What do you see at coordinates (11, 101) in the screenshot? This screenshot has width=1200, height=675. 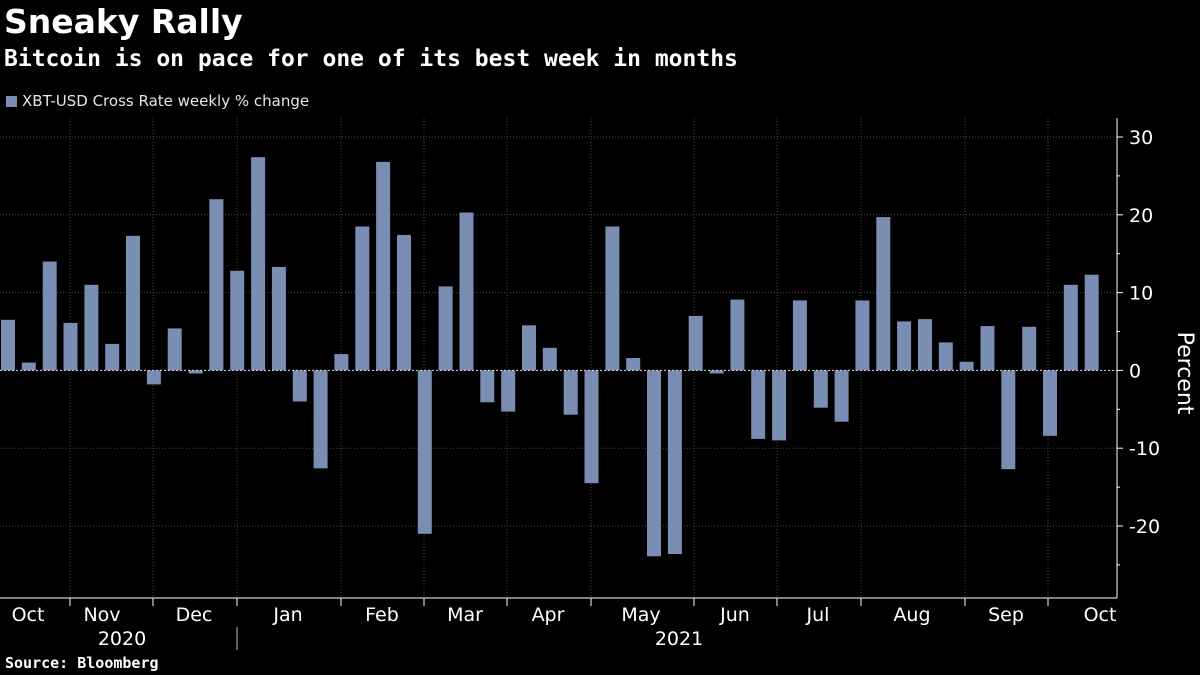 I see `legend-swatch` at bounding box center [11, 101].